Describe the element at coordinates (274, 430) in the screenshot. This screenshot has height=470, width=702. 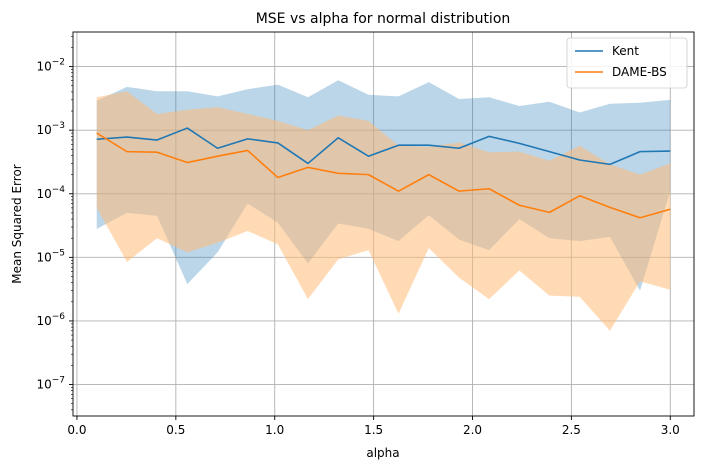
I see `x-tick-label: 1.0` at that location.